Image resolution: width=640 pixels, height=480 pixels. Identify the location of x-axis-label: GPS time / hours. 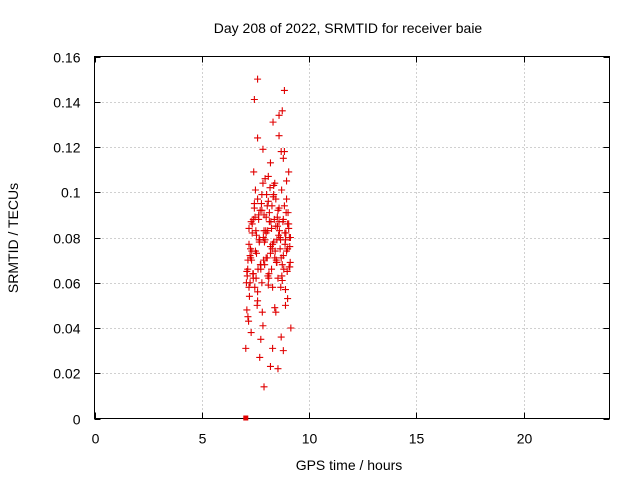
(349, 465).